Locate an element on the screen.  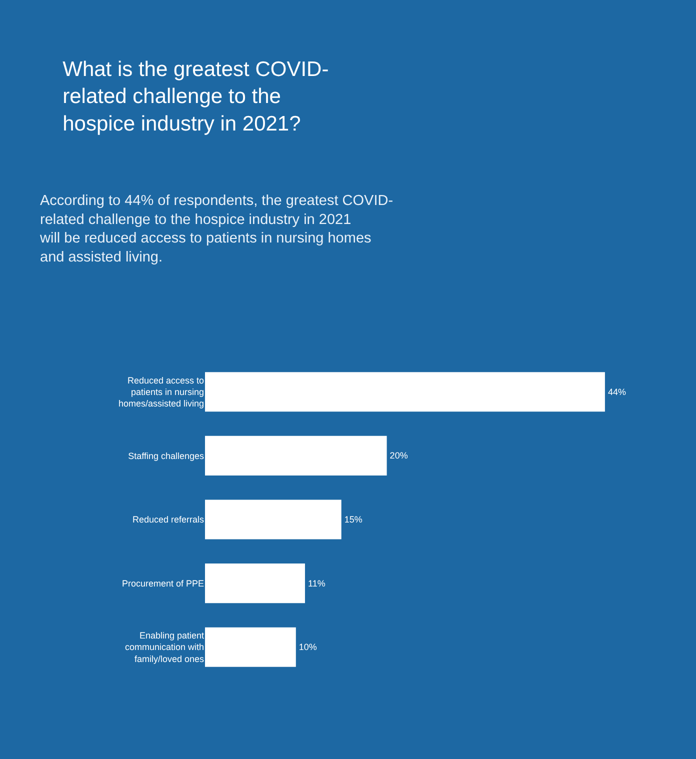
y-tick-label: Reduced referrals is located at coordinates (168, 519).